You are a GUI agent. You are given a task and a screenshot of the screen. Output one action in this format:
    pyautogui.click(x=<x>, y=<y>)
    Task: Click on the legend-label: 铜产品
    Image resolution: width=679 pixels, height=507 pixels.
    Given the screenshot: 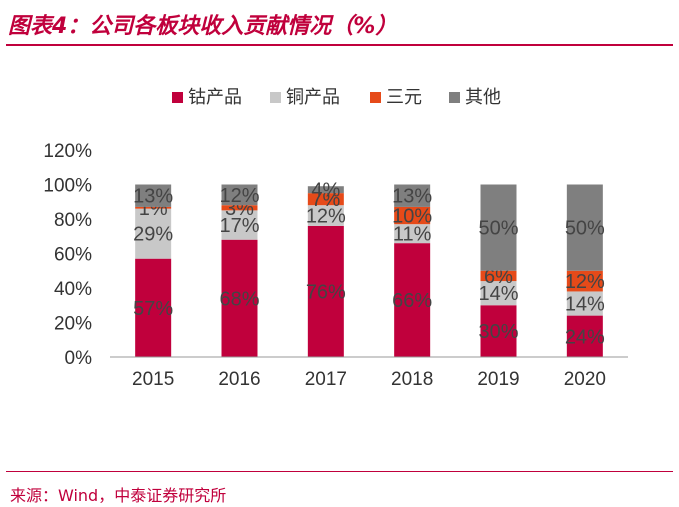 What is the action you would take?
    pyautogui.click(x=313, y=97)
    